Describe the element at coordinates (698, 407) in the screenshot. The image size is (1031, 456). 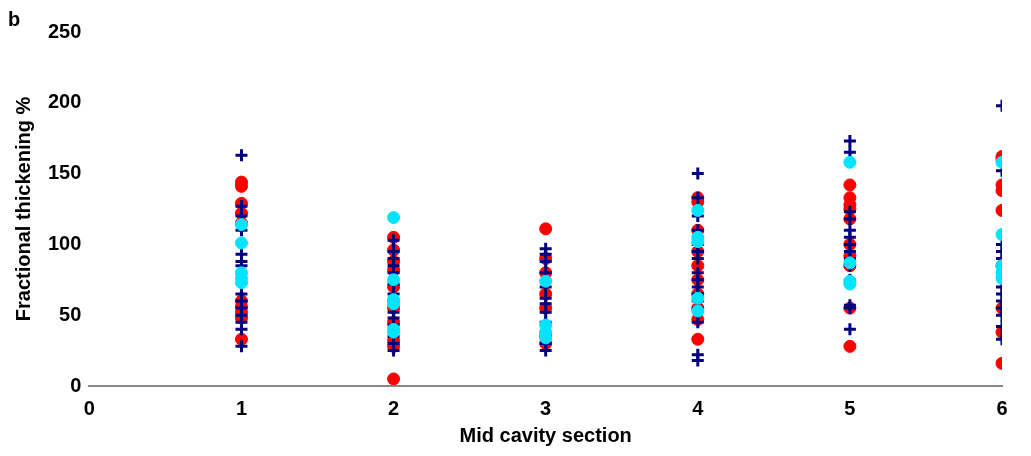
I see `x-tick-label: 4` at that location.